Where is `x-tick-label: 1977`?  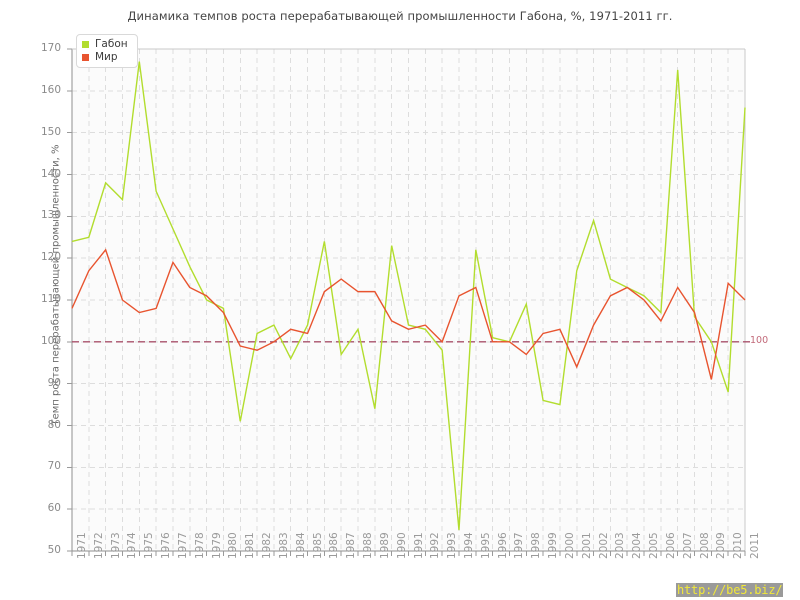
x-tick-label: 1977 is located at coordinates (182, 545).